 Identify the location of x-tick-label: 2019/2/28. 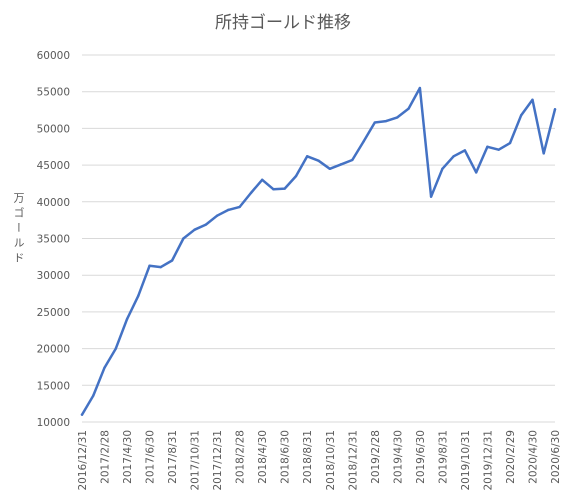
(376, 457).